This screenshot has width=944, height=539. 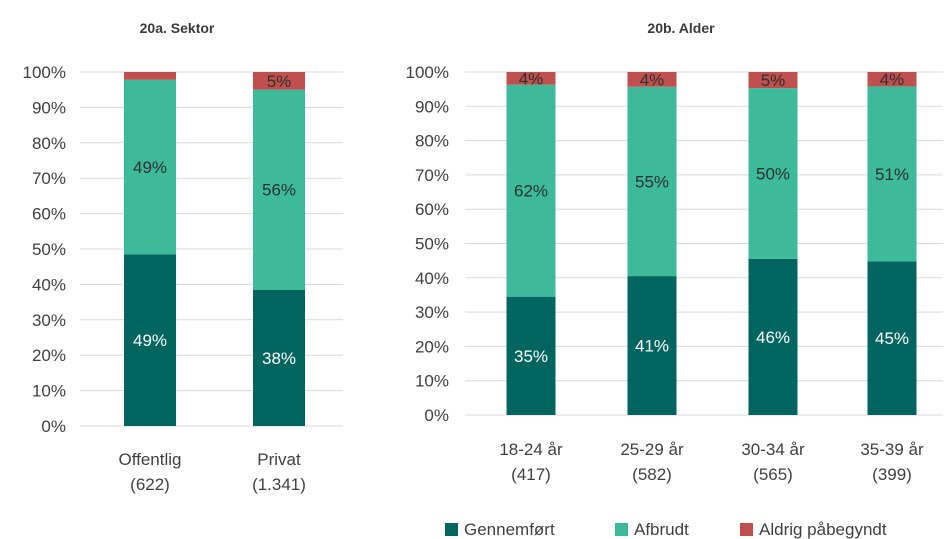 I want to click on data-label: 35%, so click(x=531, y=356).